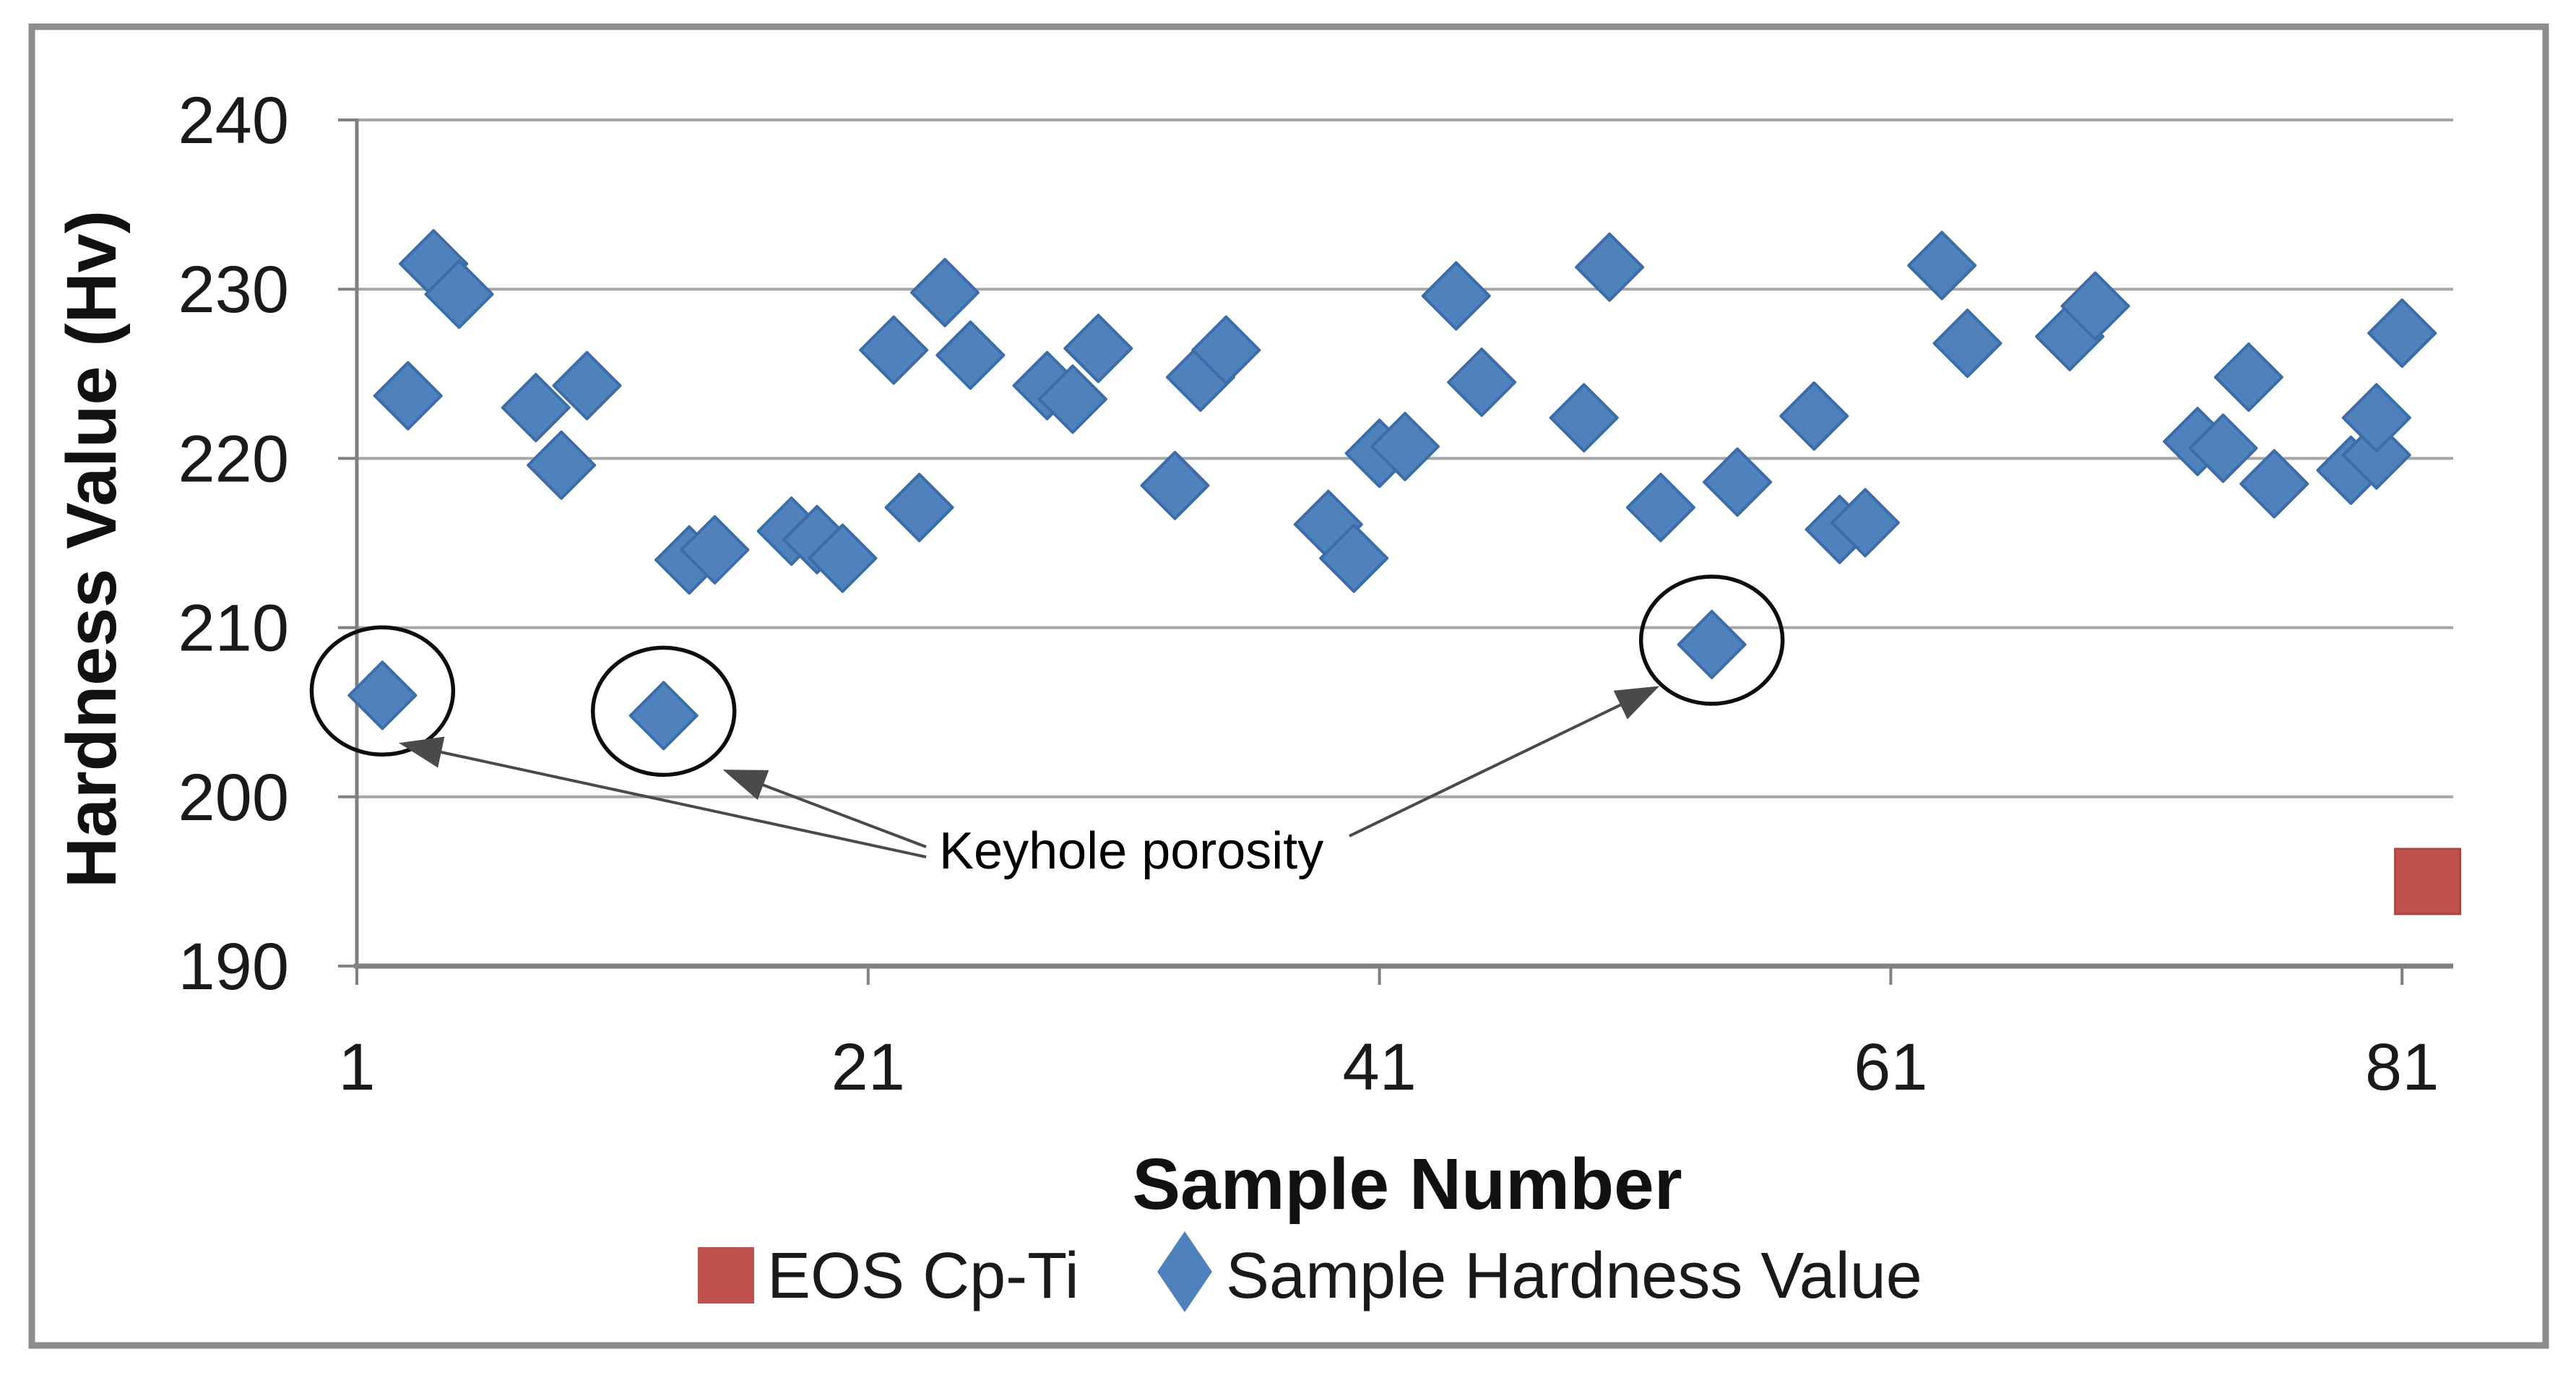 The height and width of the screenshot is (1383, 2576). Describe the element at coordinates (234, 798) in the screenshot. I see `y-tick-label: 200` at that location.